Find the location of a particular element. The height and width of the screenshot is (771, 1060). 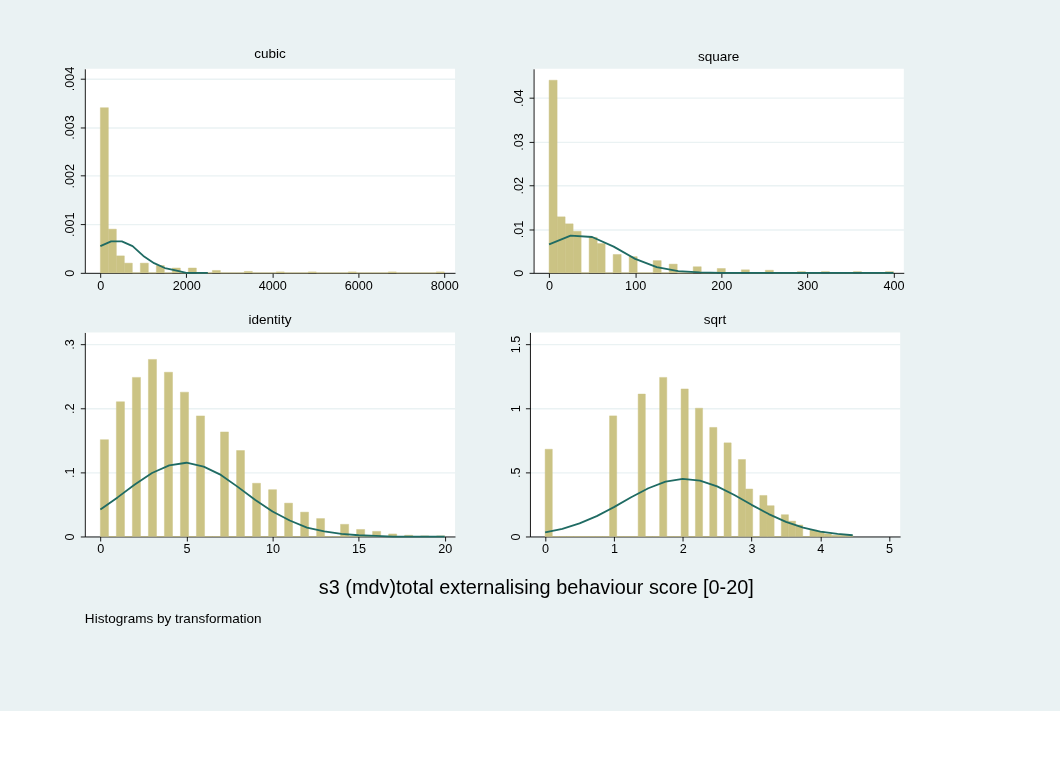

y-tick-label: 1 is located at coordinates (515, 409).